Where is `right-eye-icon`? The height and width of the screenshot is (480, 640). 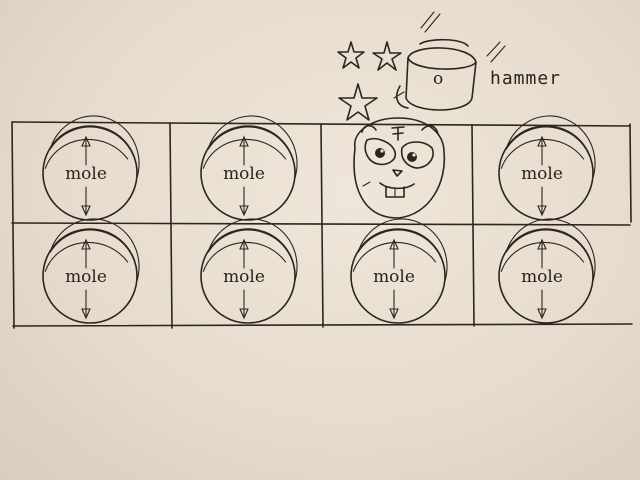
right-eye-icon is located at coordinates (412, 157).